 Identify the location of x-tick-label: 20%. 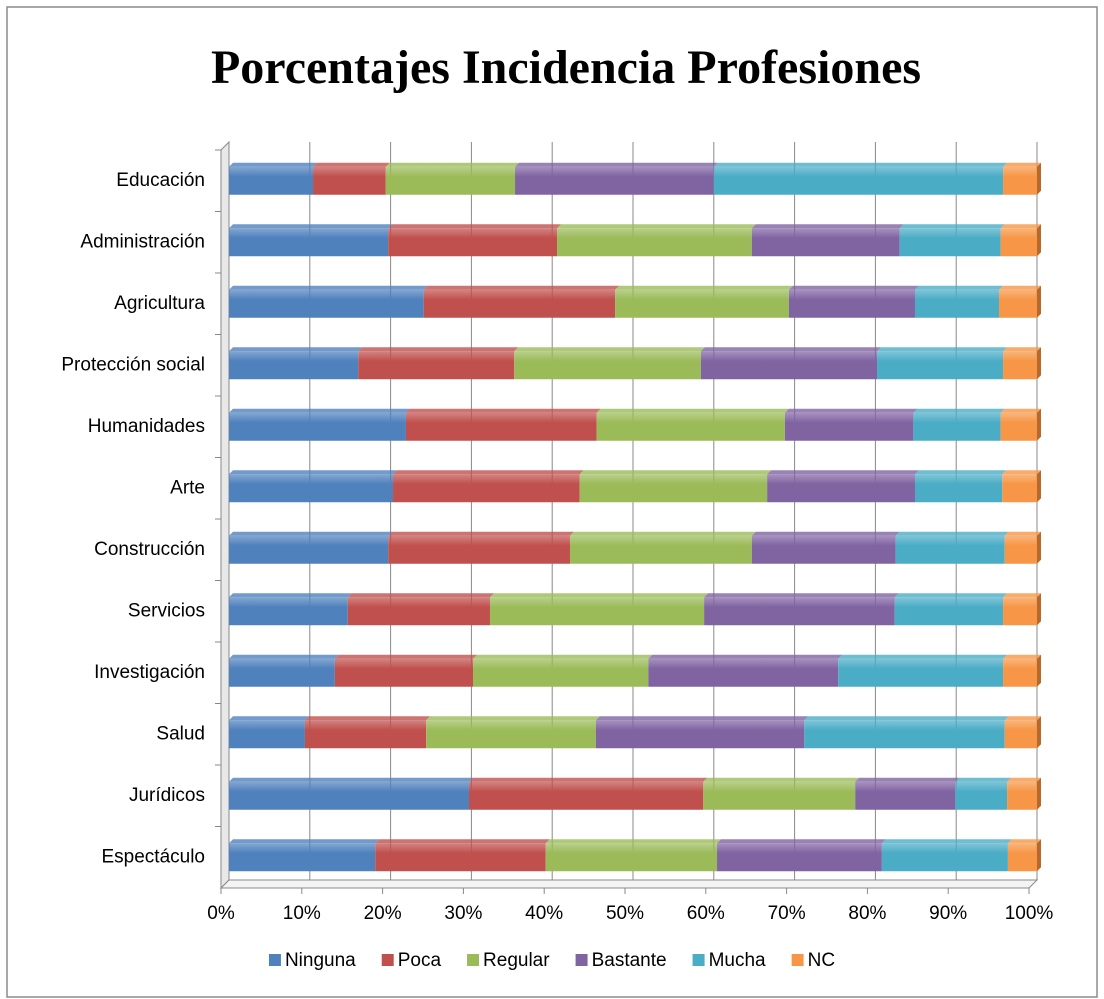
(383, 913).